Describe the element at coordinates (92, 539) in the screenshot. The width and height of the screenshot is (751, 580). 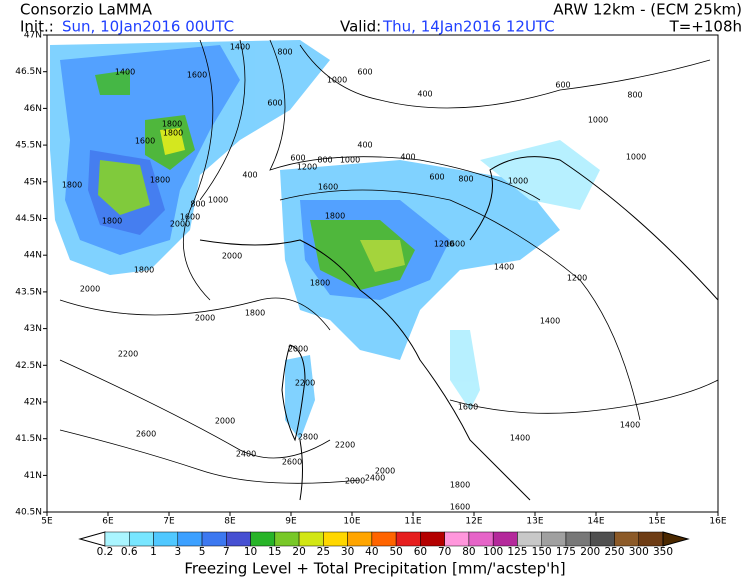
I see `colorbar-left-arrow` at that location.